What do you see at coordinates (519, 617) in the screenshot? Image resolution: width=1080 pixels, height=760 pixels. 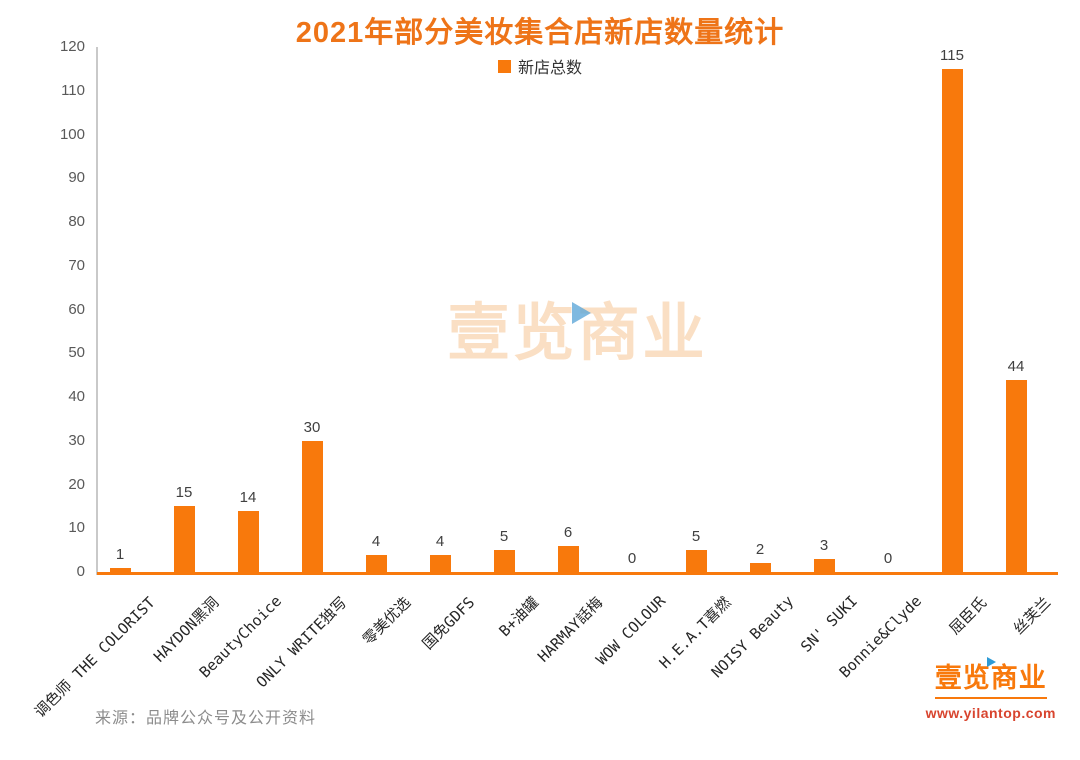 I see `x-category-label: B+油罐` at bounding box center [519, 617].